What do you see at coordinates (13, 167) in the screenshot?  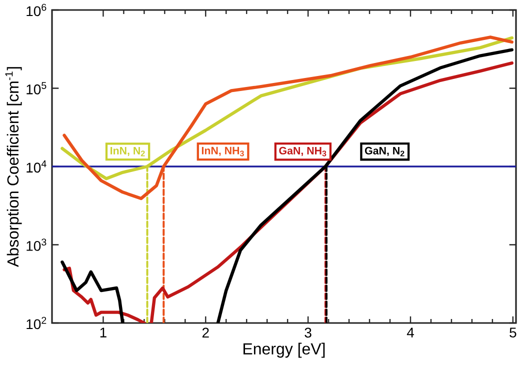 I see `y-axis-title: Absorption Coefficient [cm$^{-1}$]` at bounding box center [13, 167].